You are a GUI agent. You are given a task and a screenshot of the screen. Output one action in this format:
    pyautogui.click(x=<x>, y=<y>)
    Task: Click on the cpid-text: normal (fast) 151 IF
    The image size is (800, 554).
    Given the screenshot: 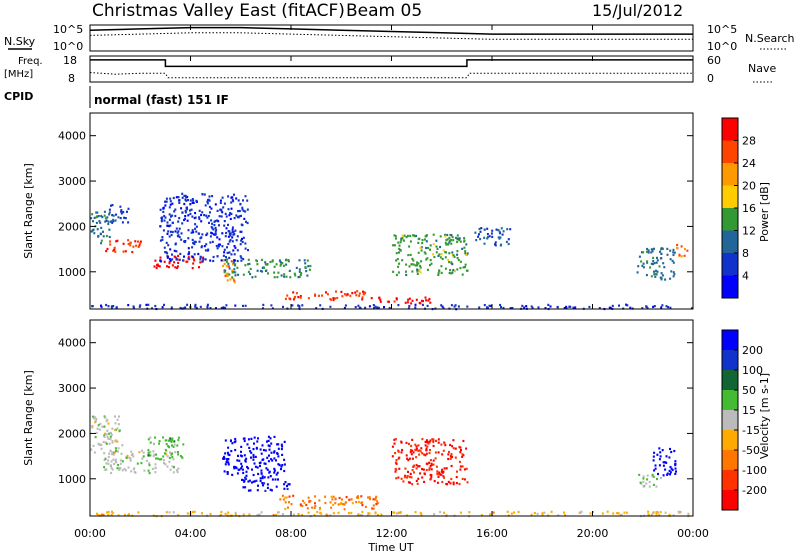 What is the action you would take?
    pyautogui.click(x=161, y=100)
    